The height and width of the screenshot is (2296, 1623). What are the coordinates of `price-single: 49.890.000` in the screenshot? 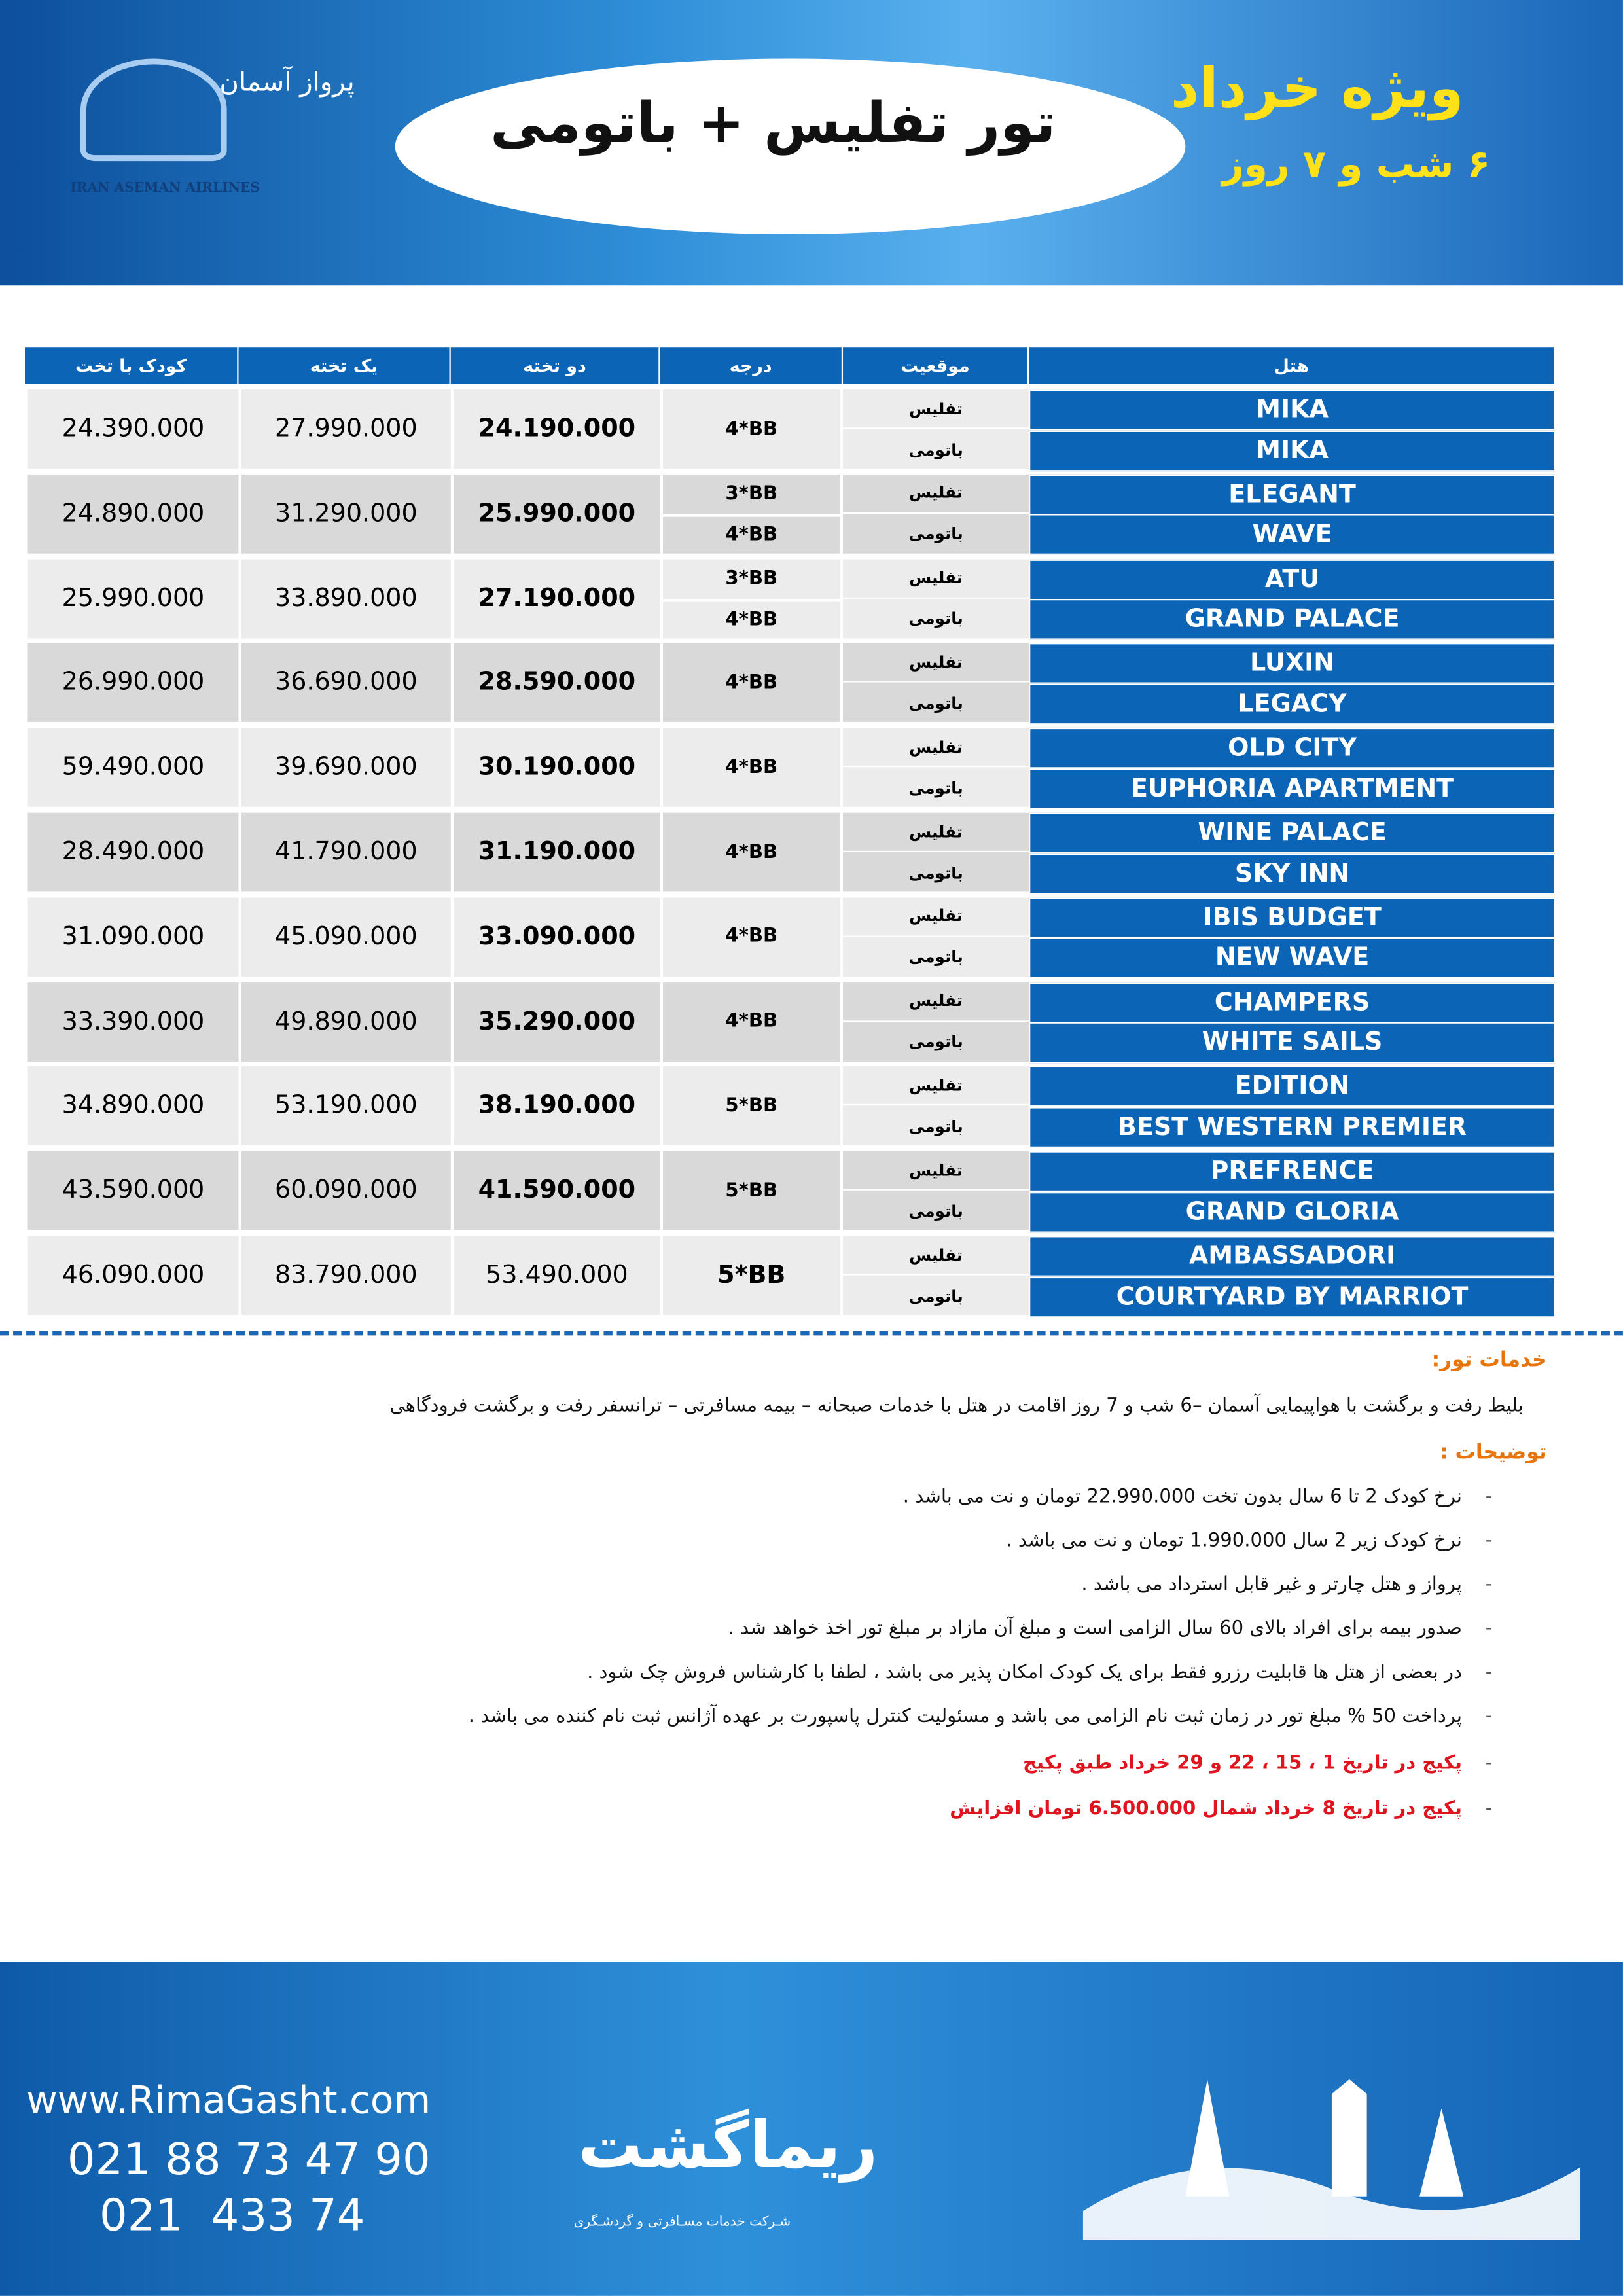 It's located at (345, 1022).